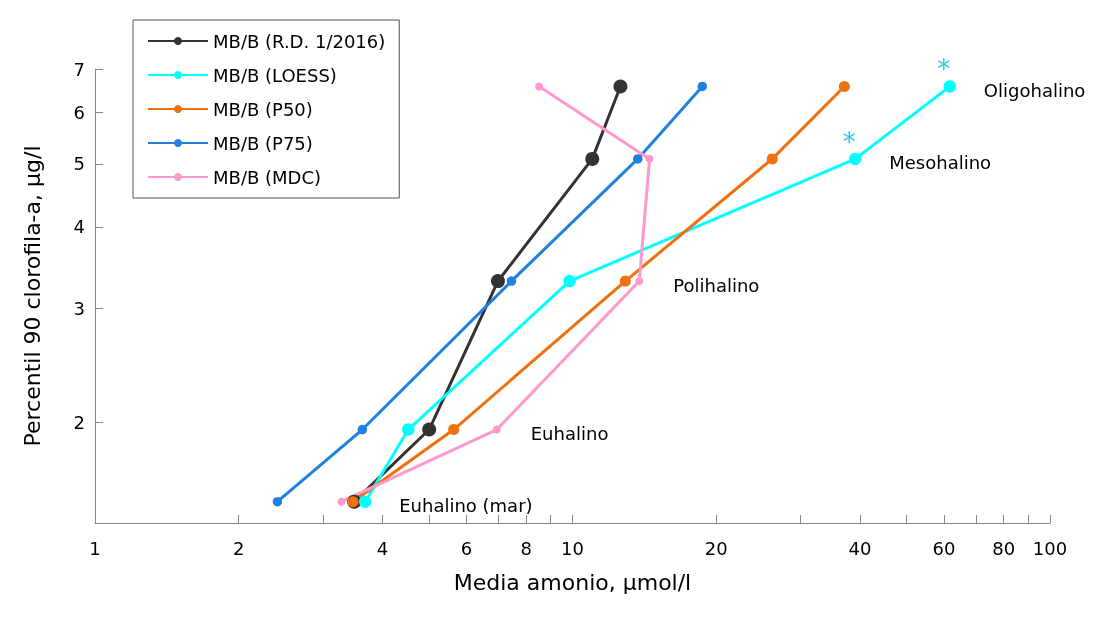 The image size is (1118, 627). What do you see at coordinates (466, 548) in the screenshot?
I see `x-tick-label: 6` at bounding box center [466, 548].